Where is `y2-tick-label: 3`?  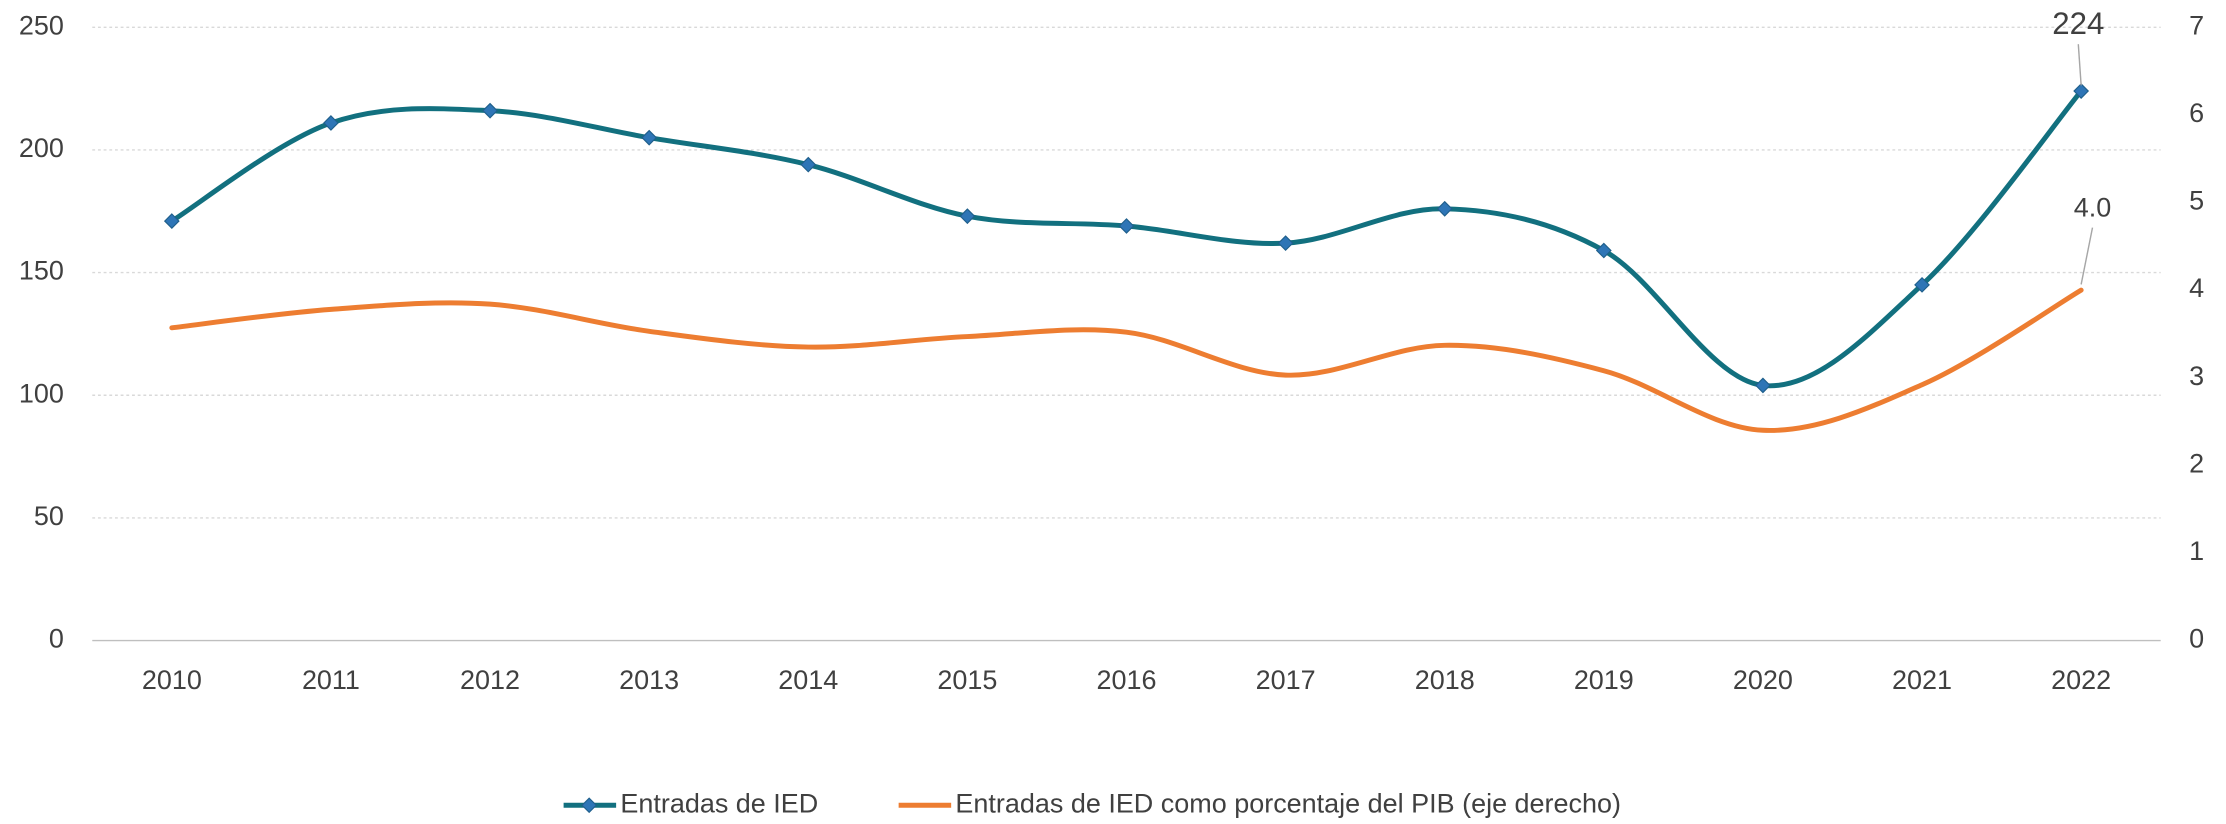
y2-tick-label: 3 is located at coordinates (2196, 376).